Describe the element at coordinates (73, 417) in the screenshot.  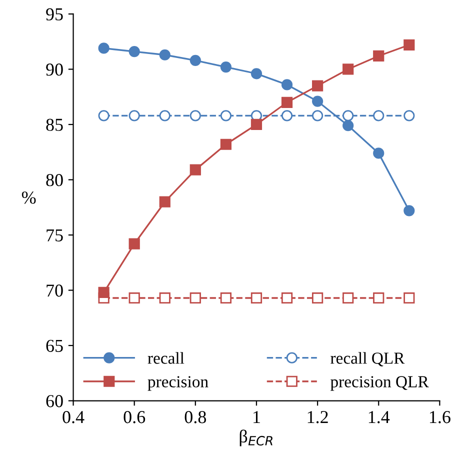
I see `x-tick-label: 0.4` at that location.